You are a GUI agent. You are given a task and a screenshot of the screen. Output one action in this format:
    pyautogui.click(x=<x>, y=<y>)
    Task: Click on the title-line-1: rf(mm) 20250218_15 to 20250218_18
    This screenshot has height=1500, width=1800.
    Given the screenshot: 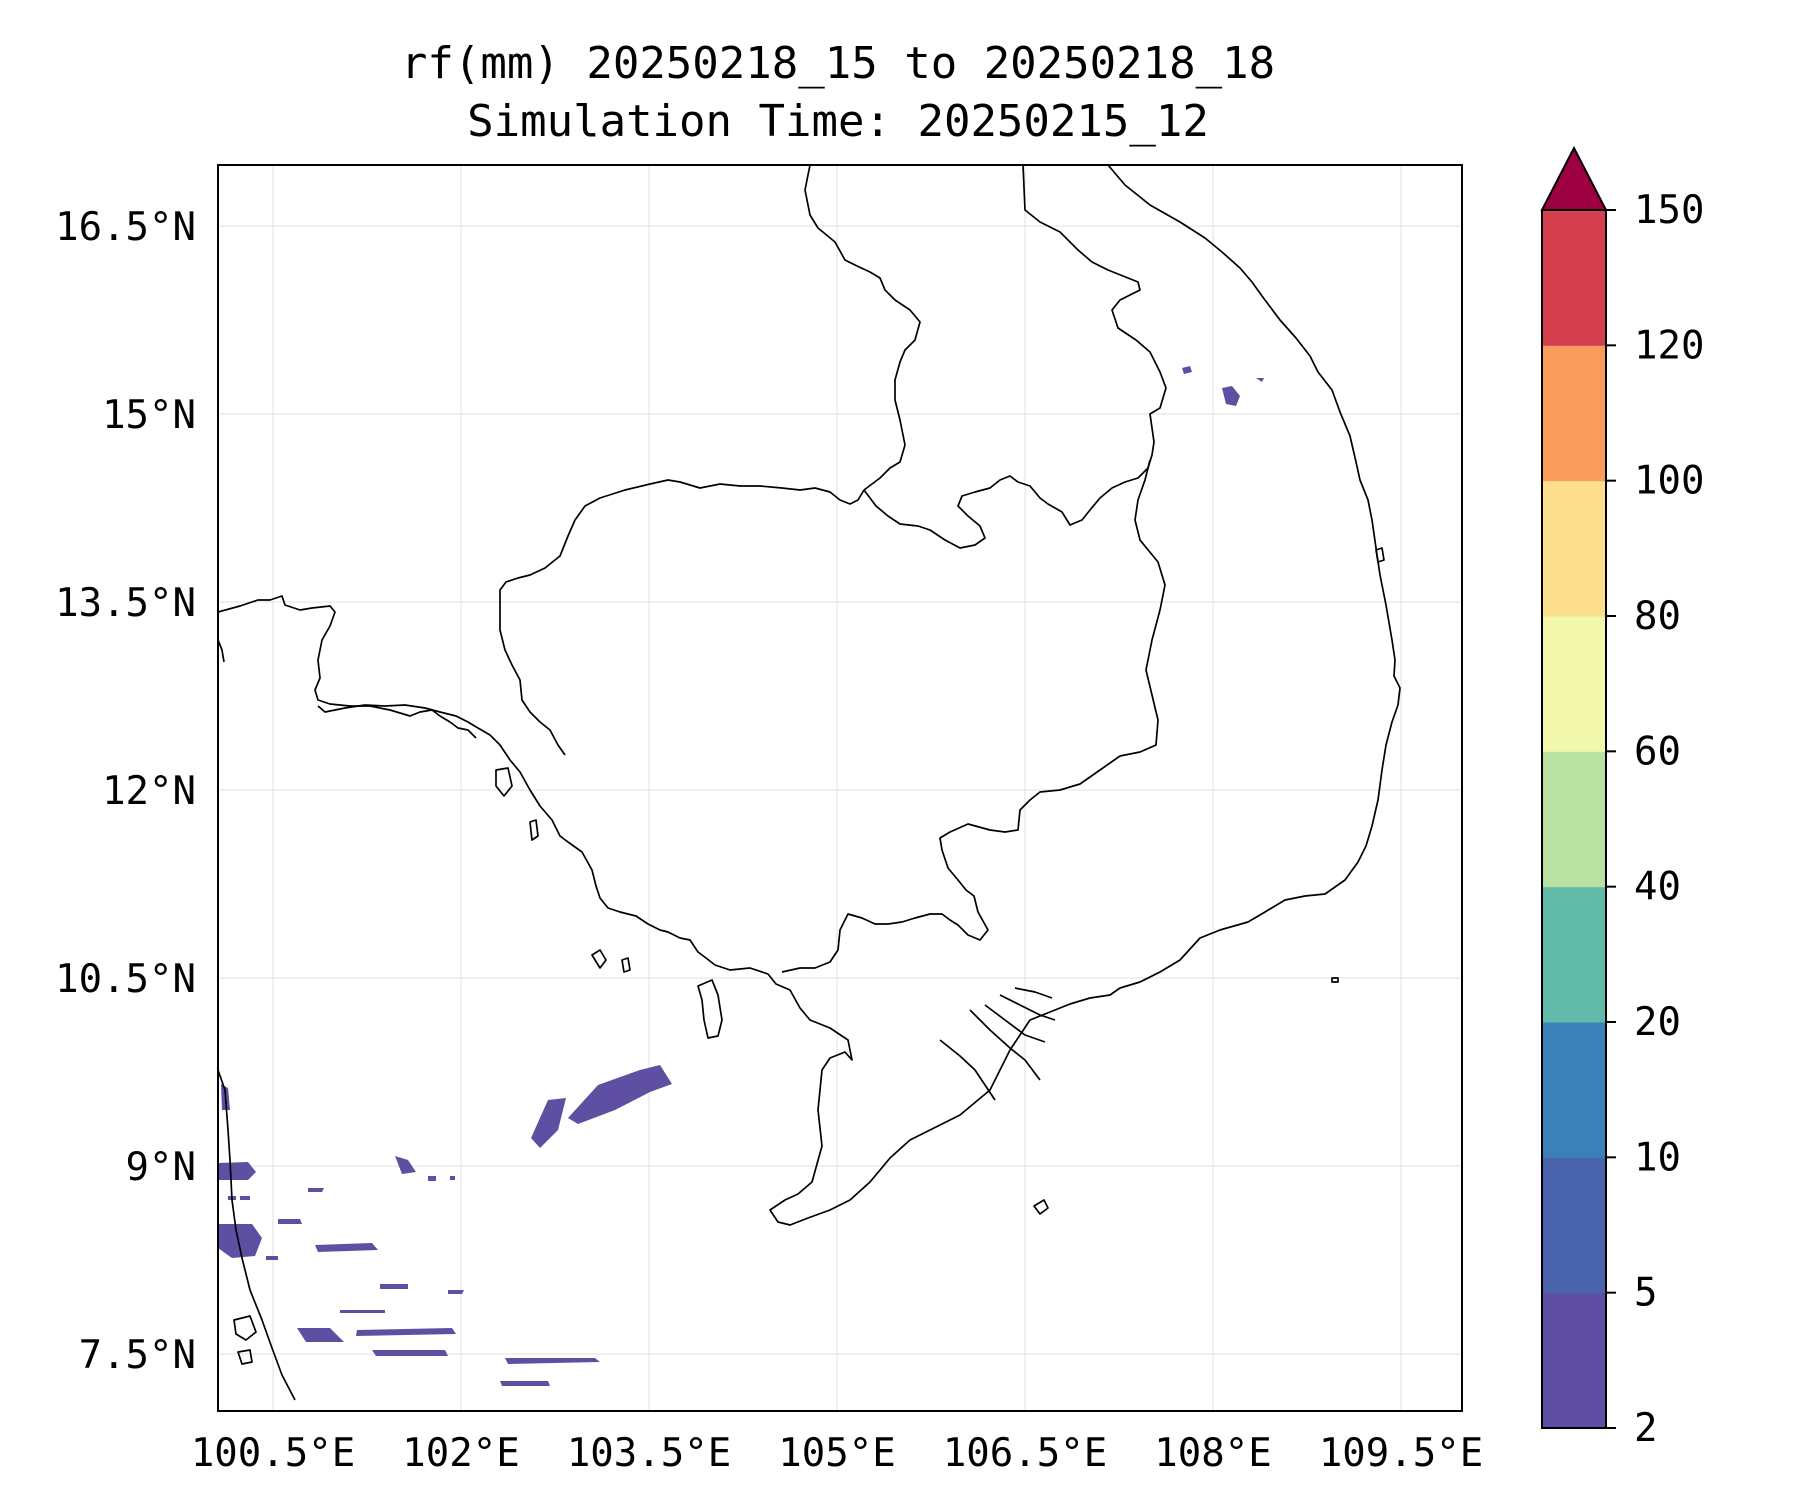 What is the action you would take?
    pyautogui.click(x=838, y=63)
    